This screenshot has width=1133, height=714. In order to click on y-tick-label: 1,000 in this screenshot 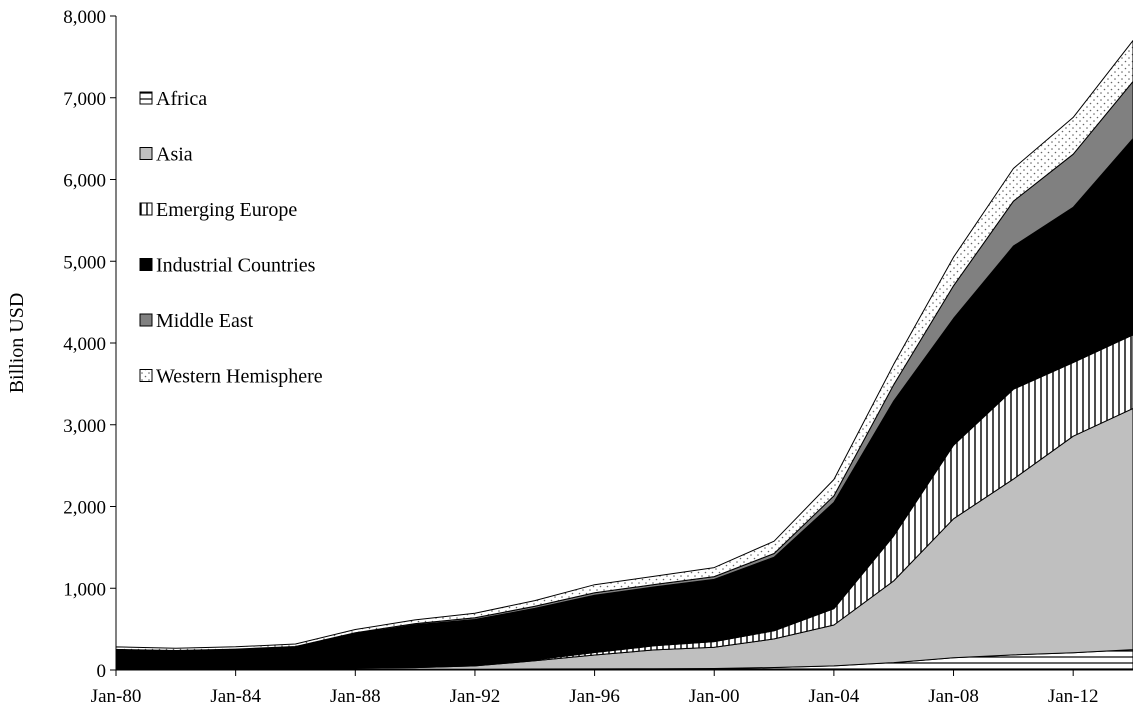, I will do `click(84, 589)`.